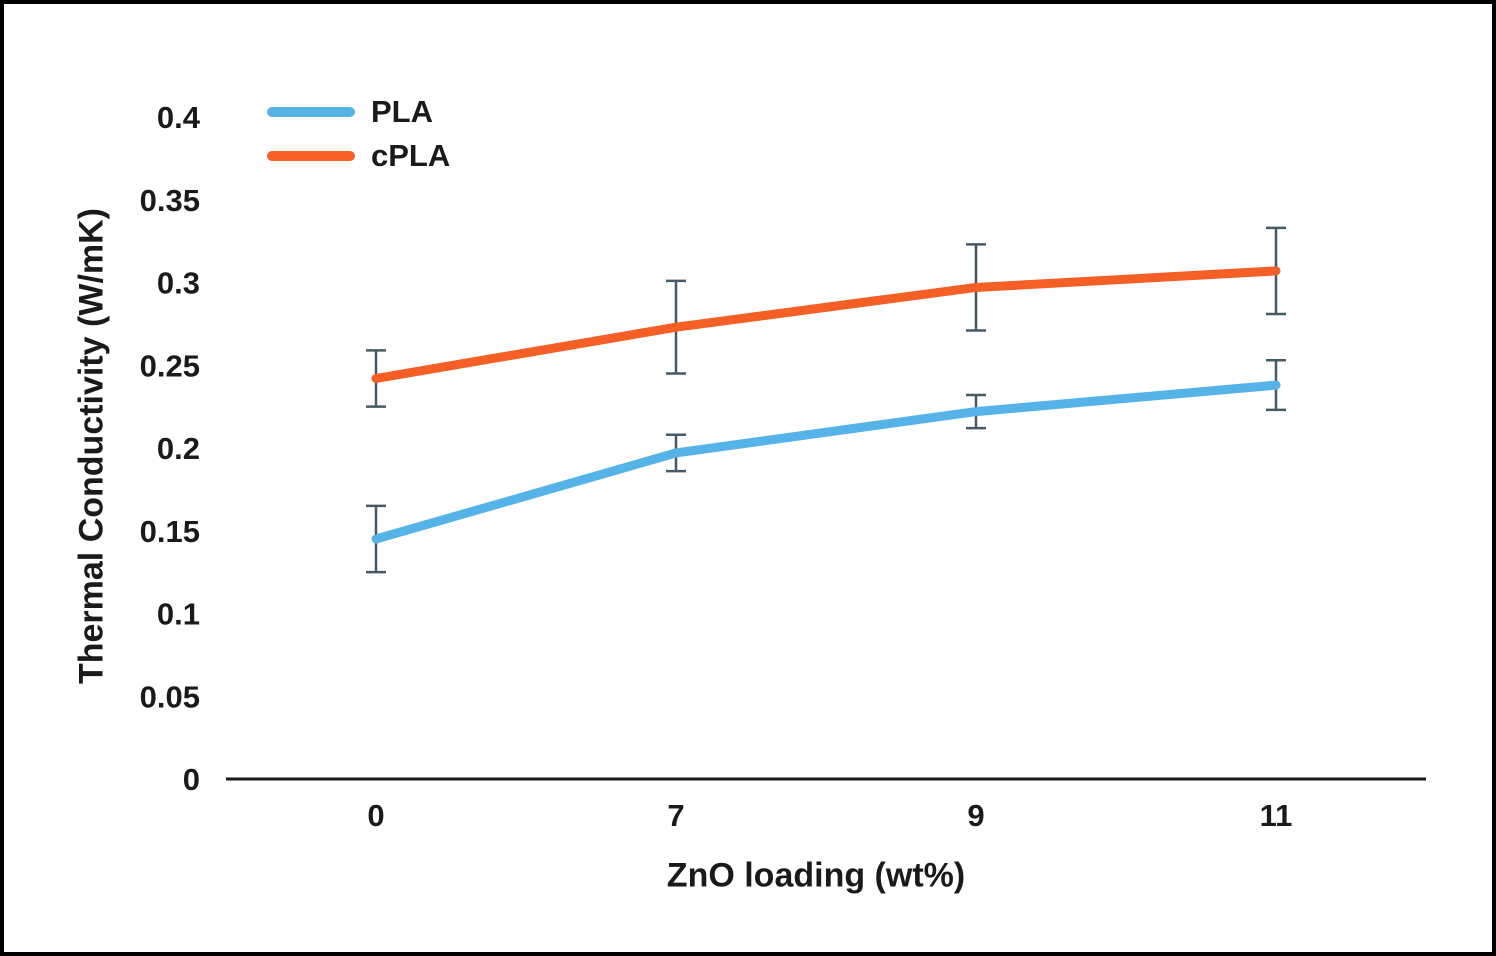 This screenshot has width=1496, height=956. What do you see at coordinates (179, 117) in the screenshot?
I see `y-tick-label: 0.4` at bounding box center [179, 117].